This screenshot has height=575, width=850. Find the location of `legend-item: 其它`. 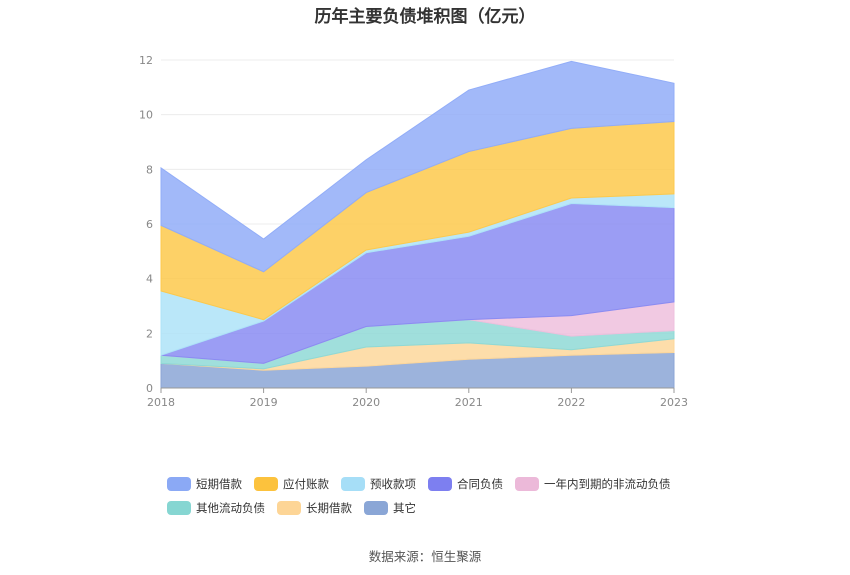

legend-item: 其它 is located at coordinates (390, 508).